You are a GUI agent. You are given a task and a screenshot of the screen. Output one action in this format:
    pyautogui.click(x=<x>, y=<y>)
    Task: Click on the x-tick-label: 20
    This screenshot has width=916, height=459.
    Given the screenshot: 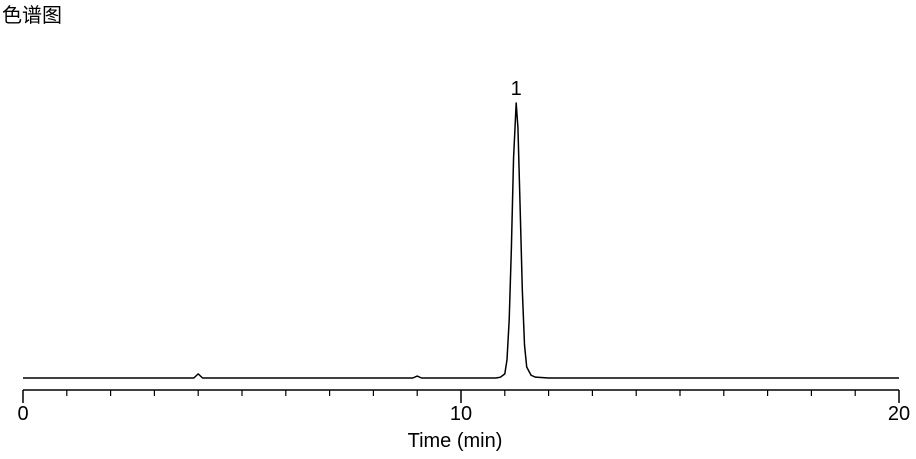 What is the action you would take?
    pyautogui.click(x=899, y=414)
    